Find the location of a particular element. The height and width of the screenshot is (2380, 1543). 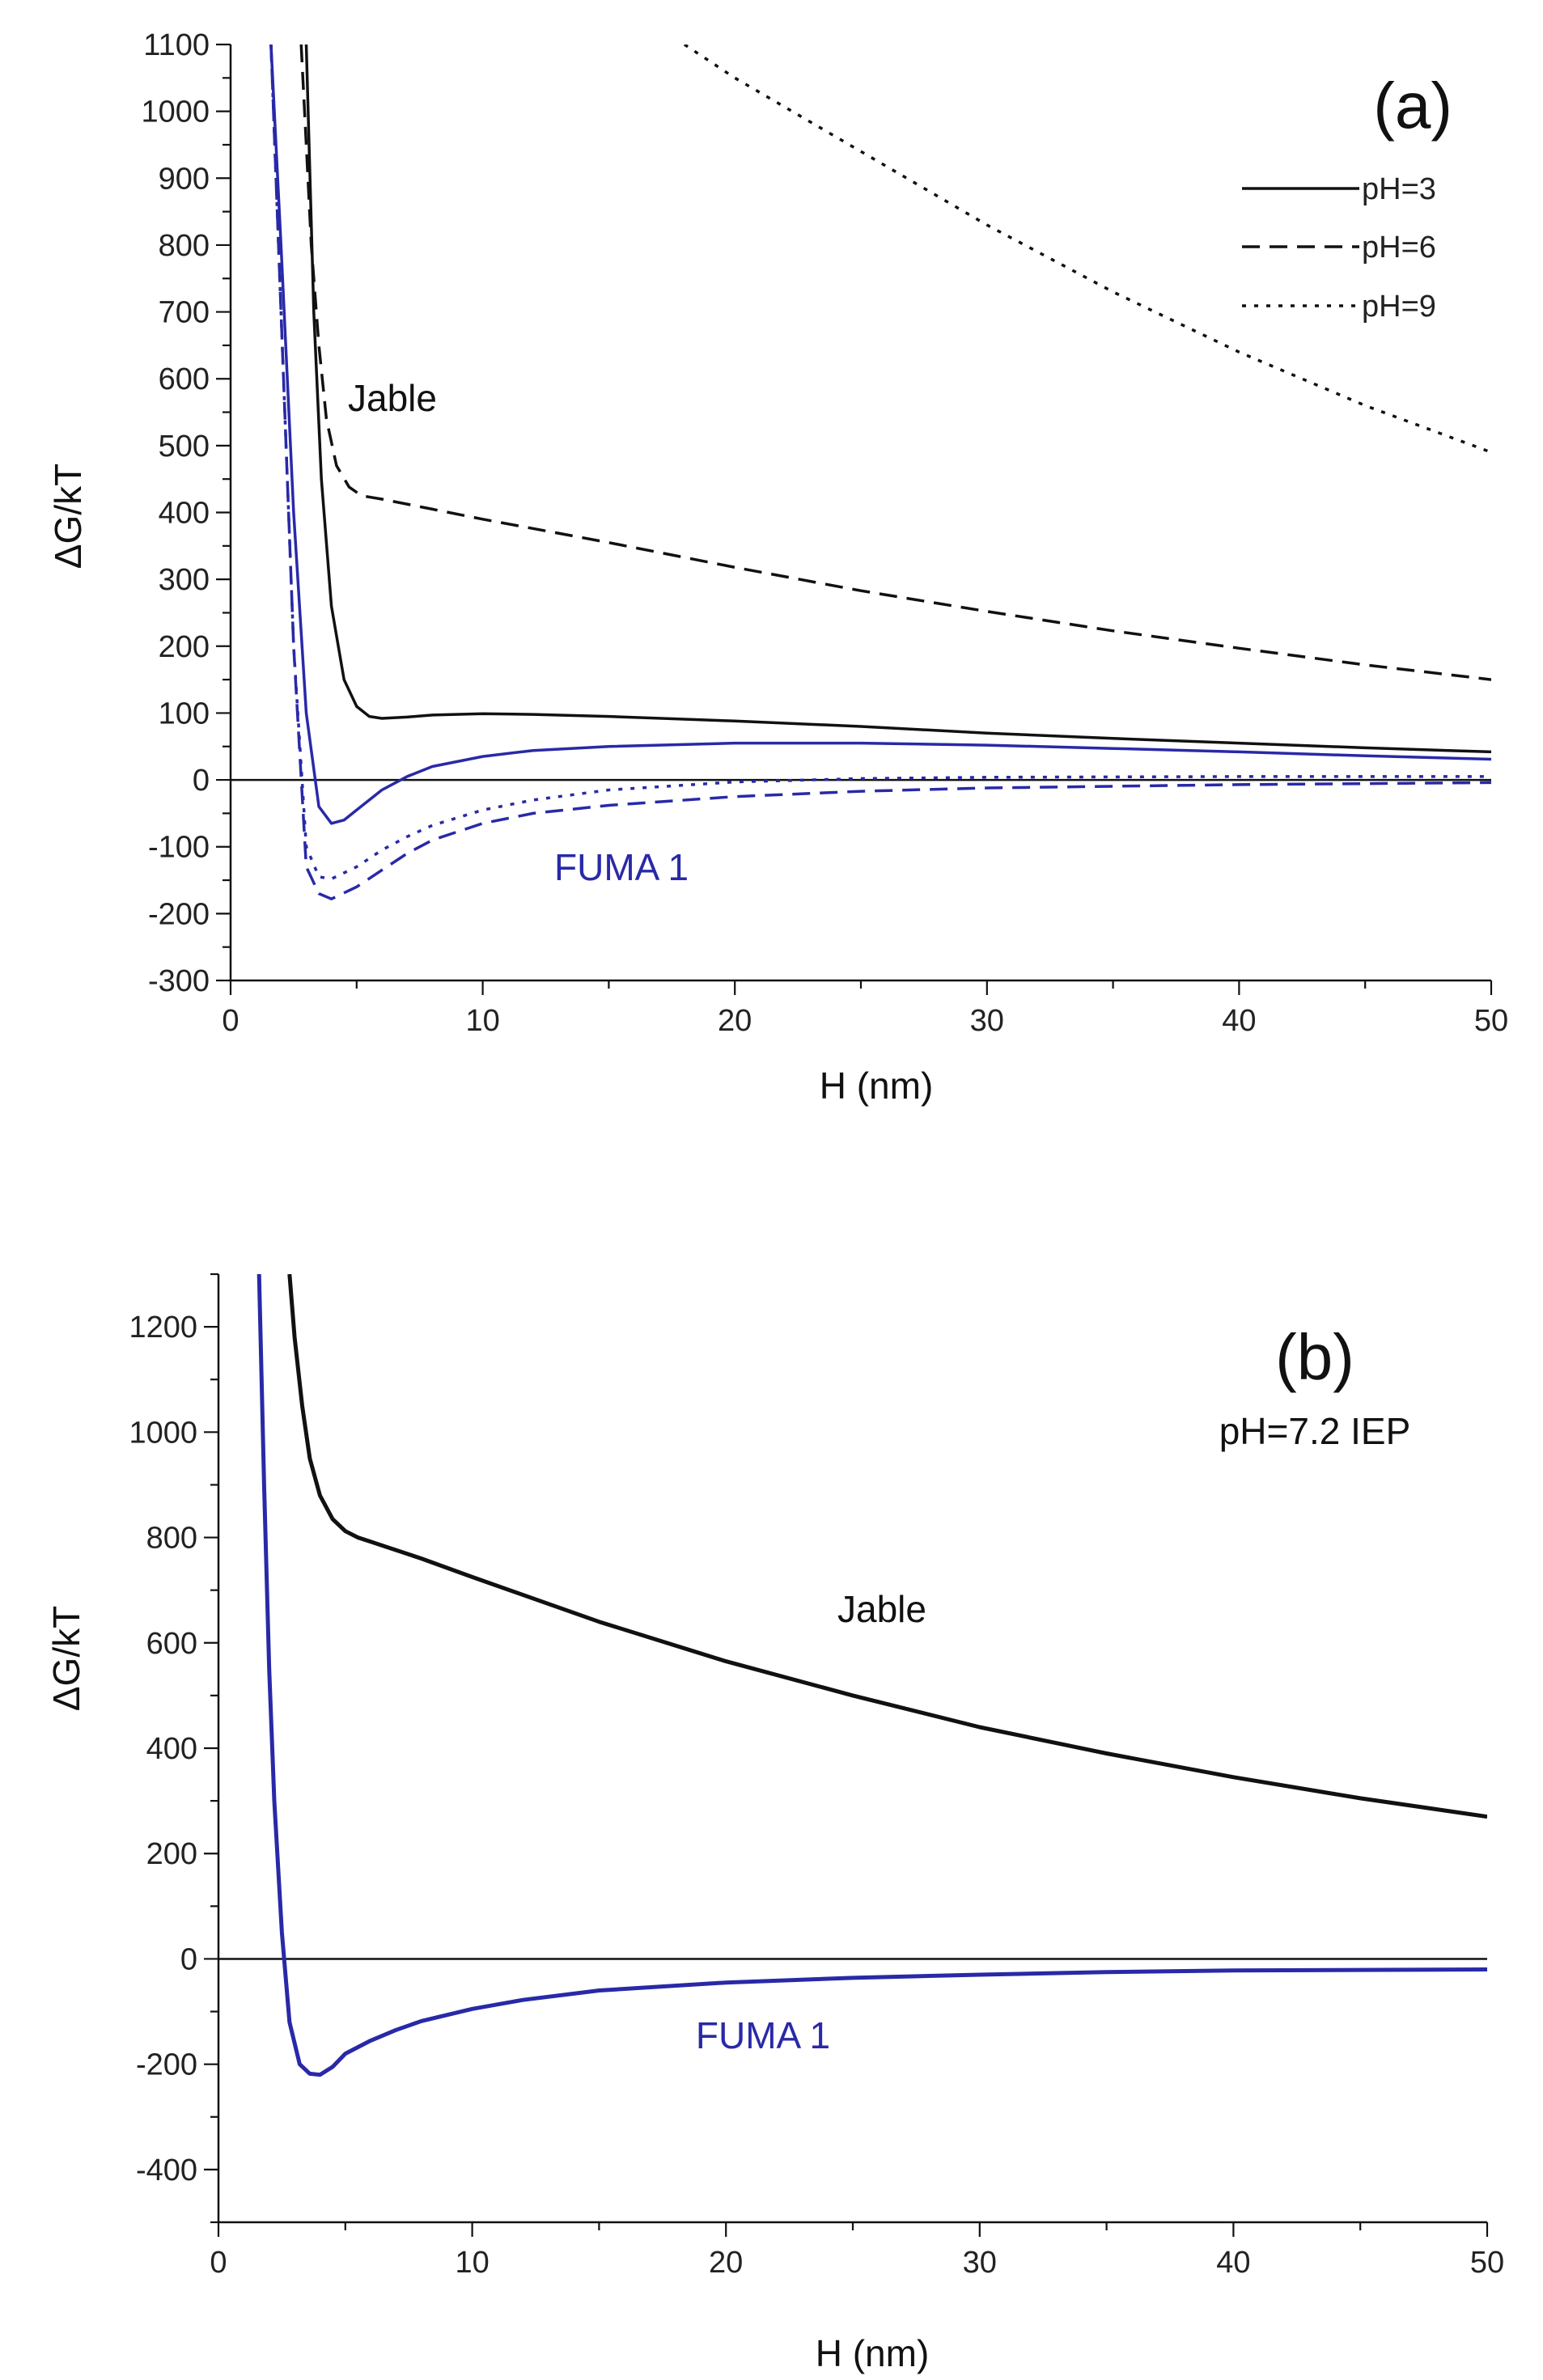

y-tick-label: 500 is located at coordinates (184, 447).